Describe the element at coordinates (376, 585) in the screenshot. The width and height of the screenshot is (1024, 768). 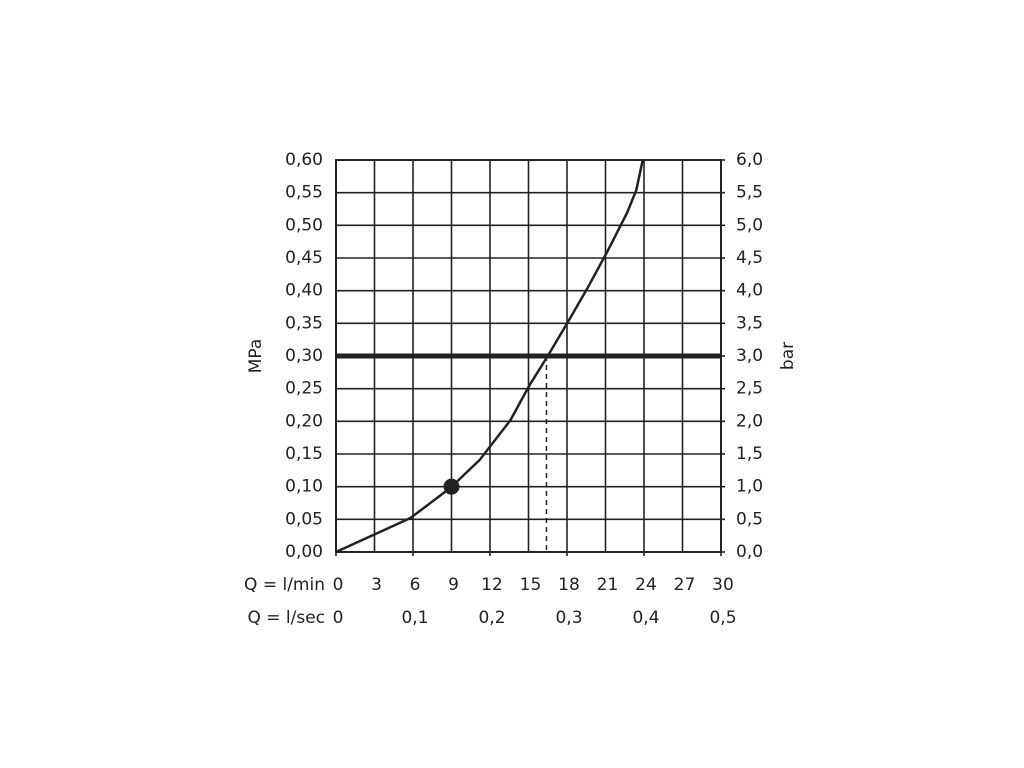
I see `x-tick-label: 3` at that location.